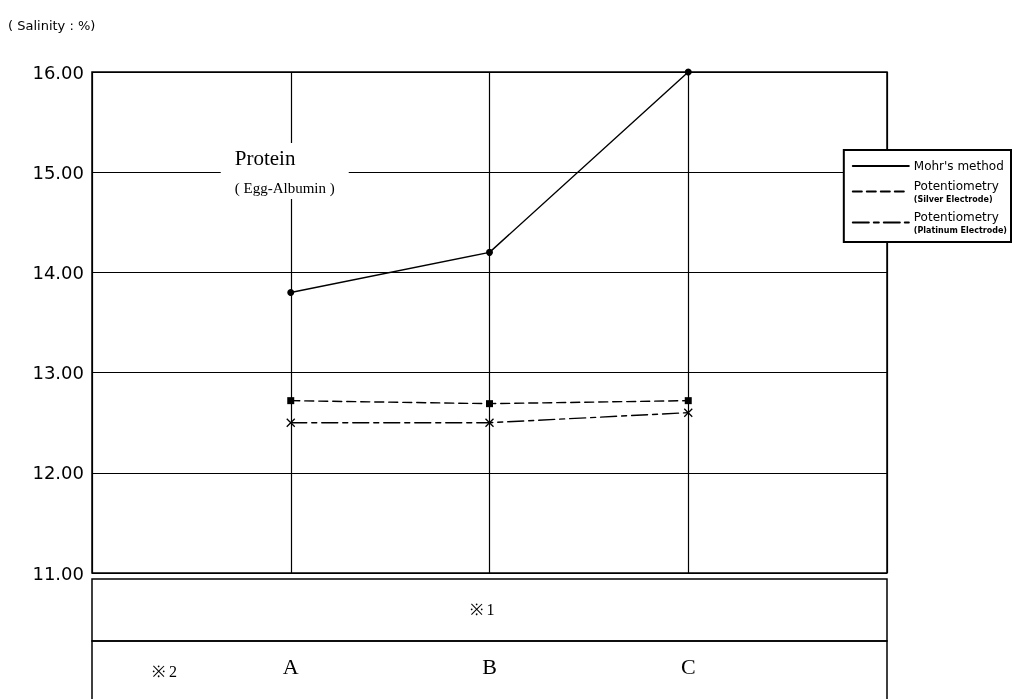  I want to click on y-tick-label: 12.00, so click(58, 473).